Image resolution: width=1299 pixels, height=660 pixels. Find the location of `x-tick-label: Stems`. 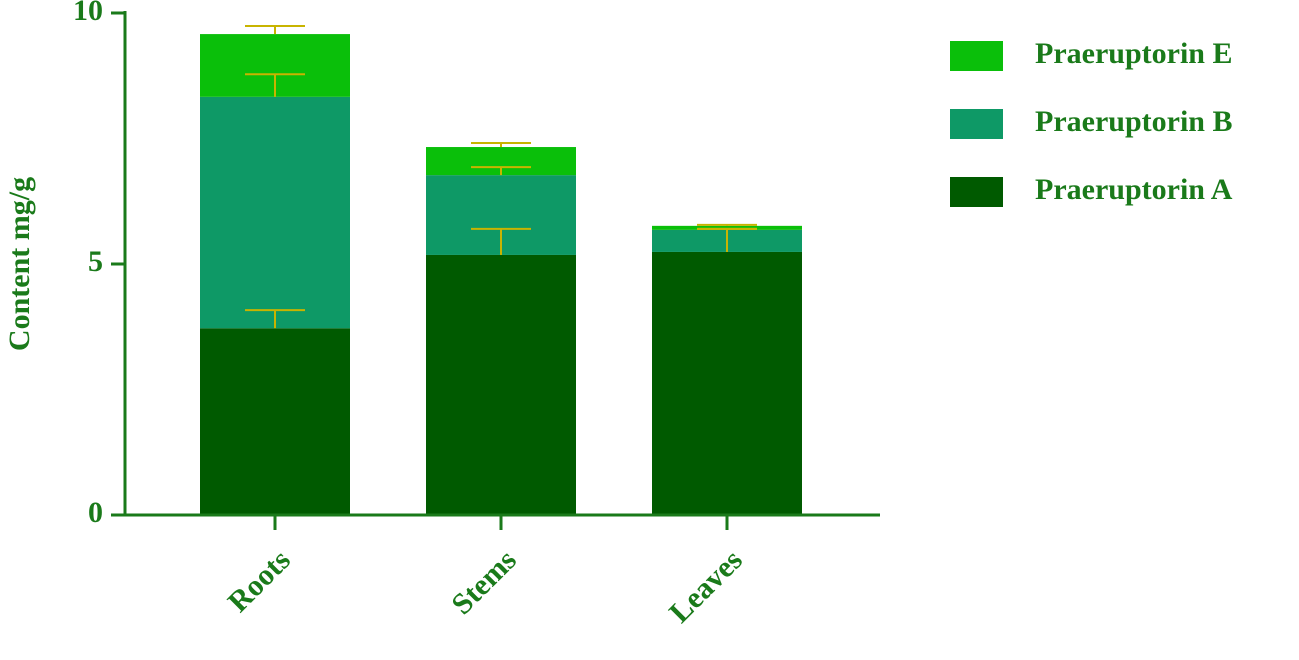

x-tick-label: Stems is located at coordinates (484, 582).